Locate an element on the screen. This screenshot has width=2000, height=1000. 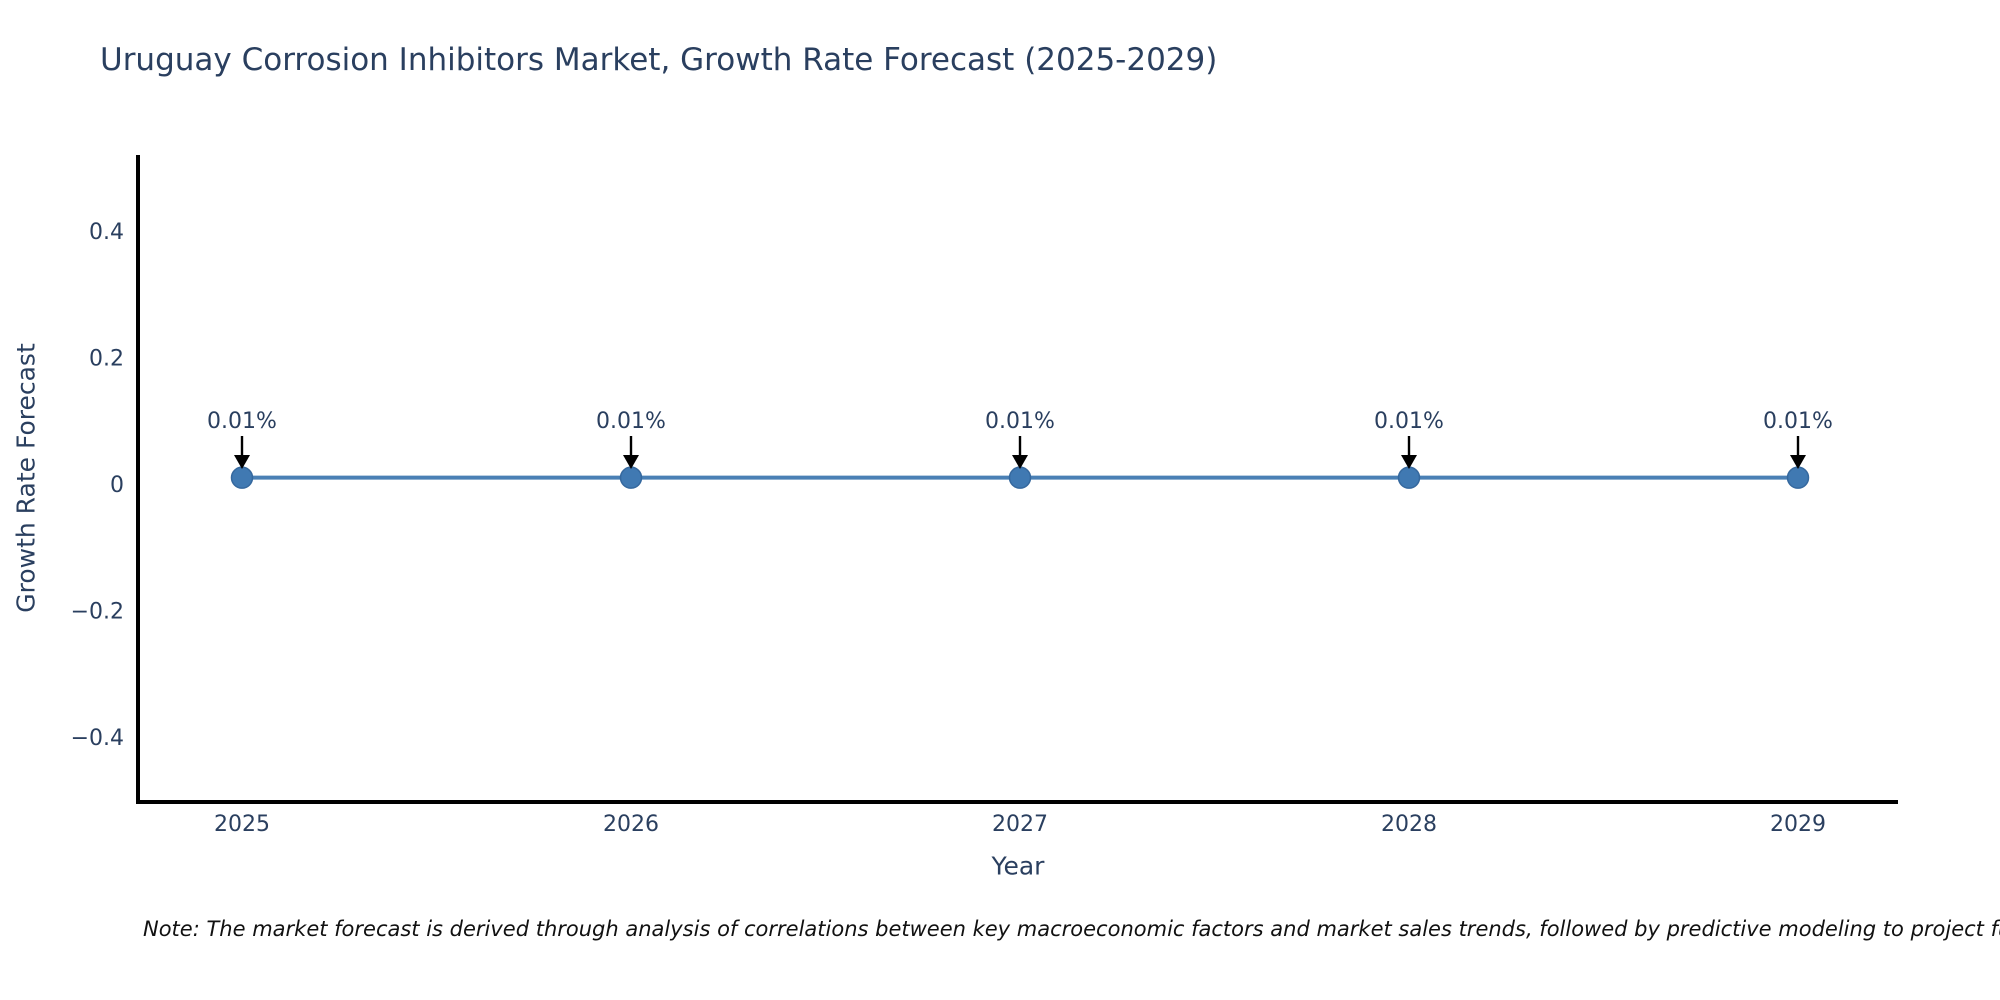
x-axis-title: Year is located at coordinates (1018, 866).